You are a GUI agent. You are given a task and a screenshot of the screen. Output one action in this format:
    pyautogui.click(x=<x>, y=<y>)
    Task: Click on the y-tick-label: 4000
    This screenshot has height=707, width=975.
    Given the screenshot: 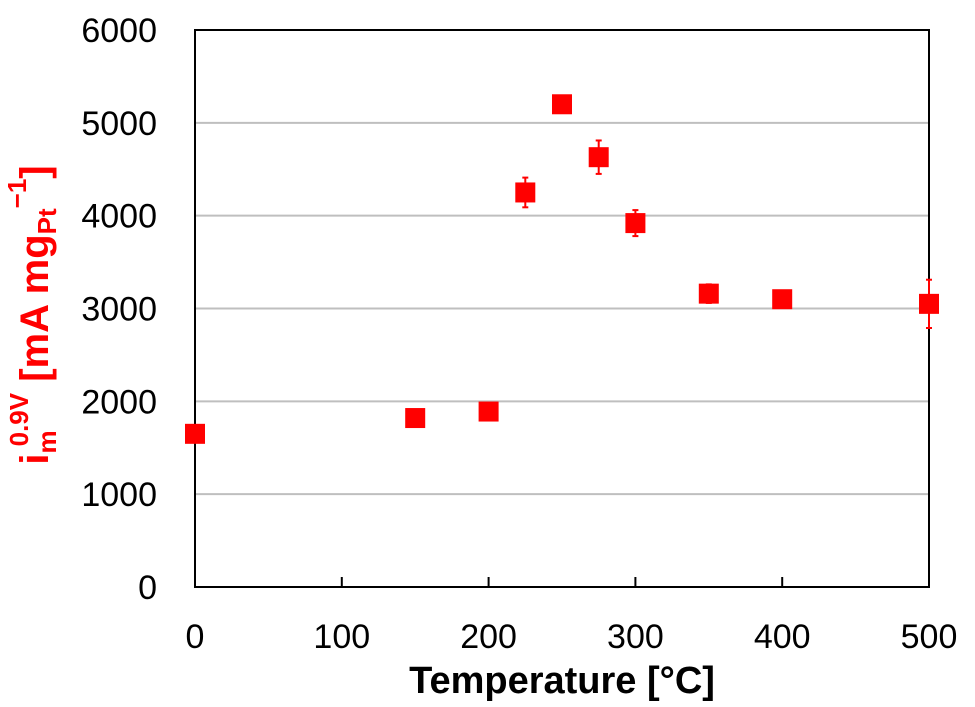 What is the action you would take?
    pyautogui.click(x=119, y=217)
    